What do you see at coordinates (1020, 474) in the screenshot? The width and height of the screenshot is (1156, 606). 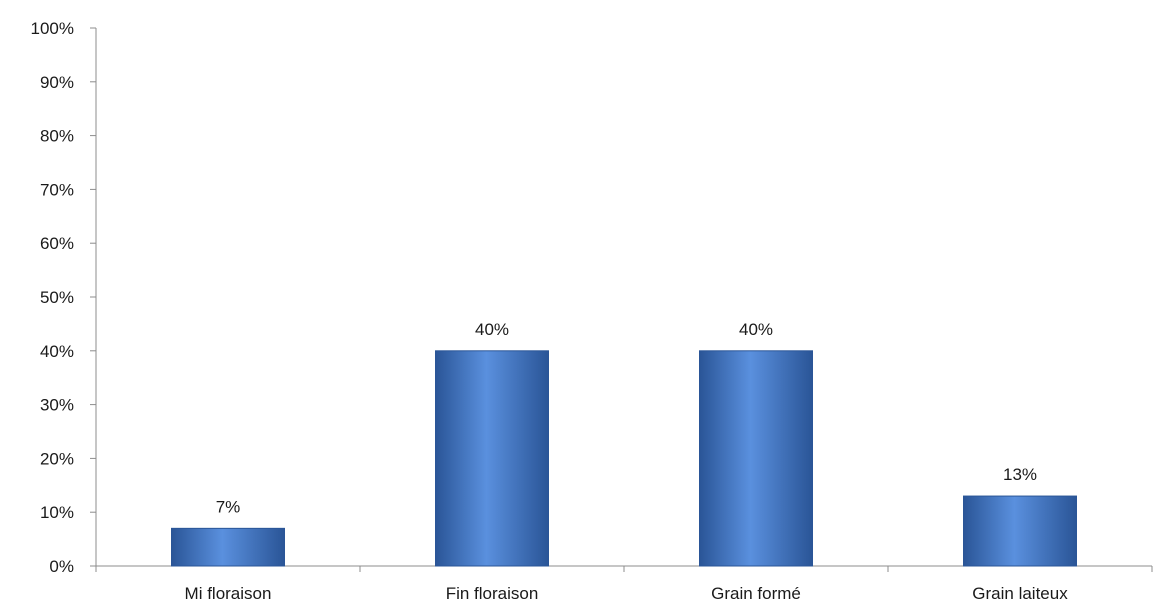 I see `bar-data-label: 13%` at bounding box center [1020, 474].